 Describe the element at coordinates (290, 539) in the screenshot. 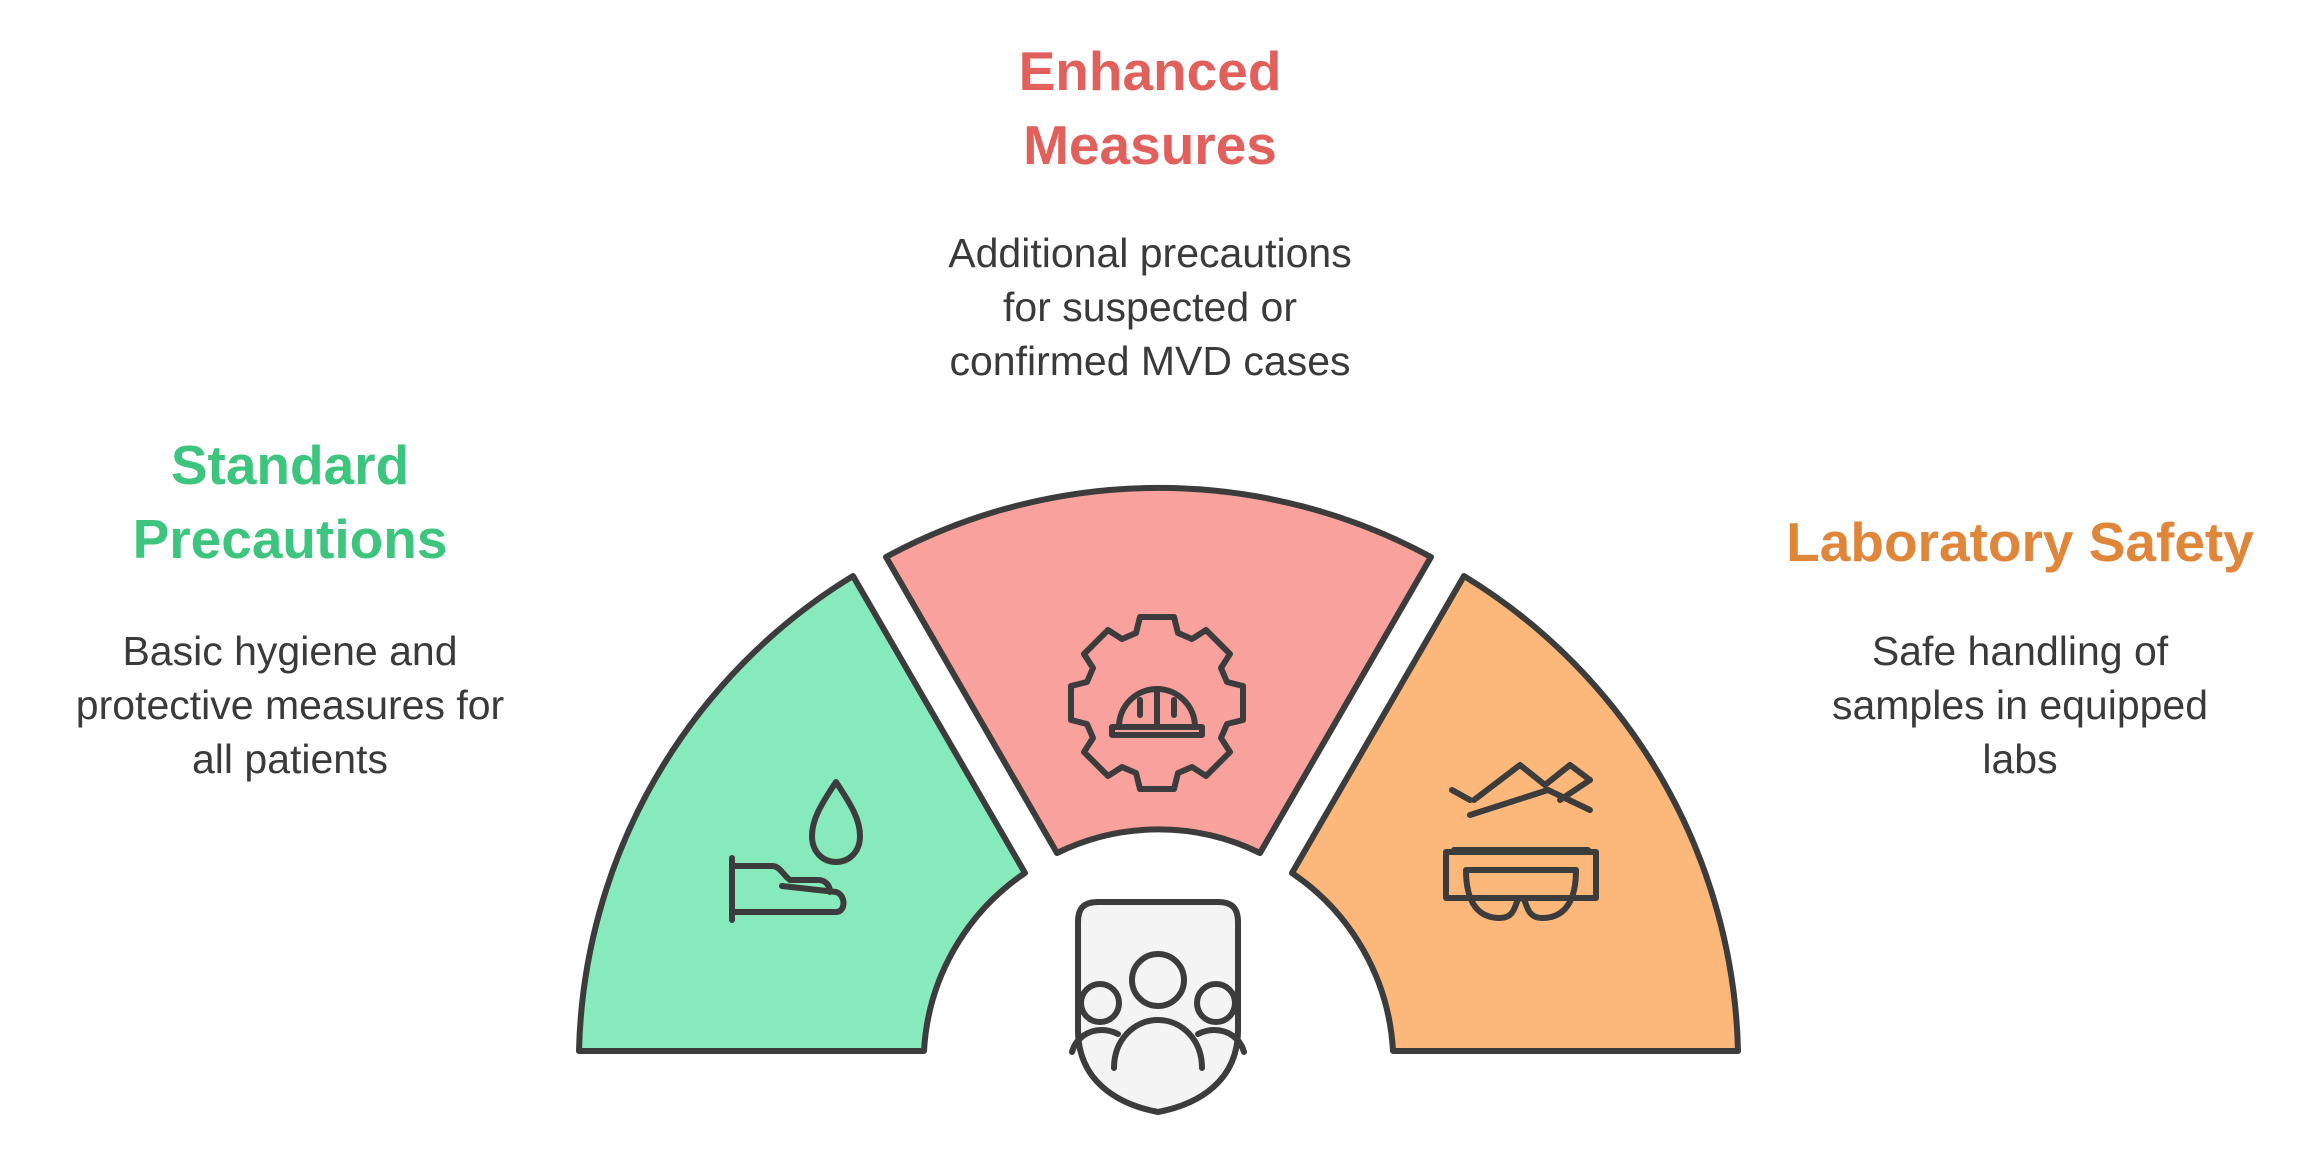

I see `standard-title-line-2: Precautions` at that location.